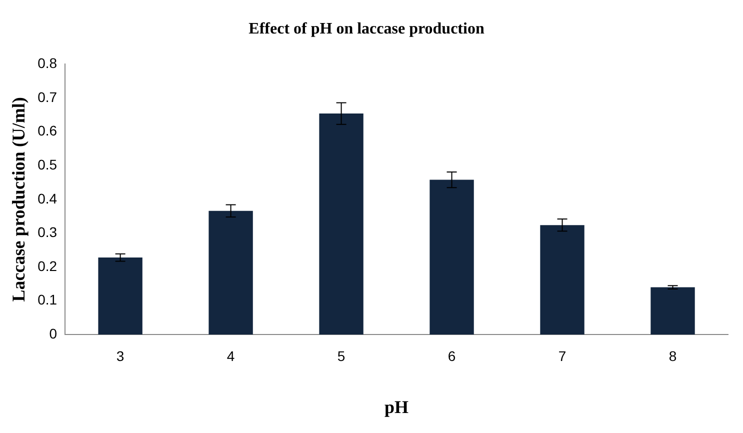 This screenshot has height=433, width=743. What do you see at coordinates (230, 356) in the screenshot?
I see `x-tick-label: 4` at bounding box center [230, 356].